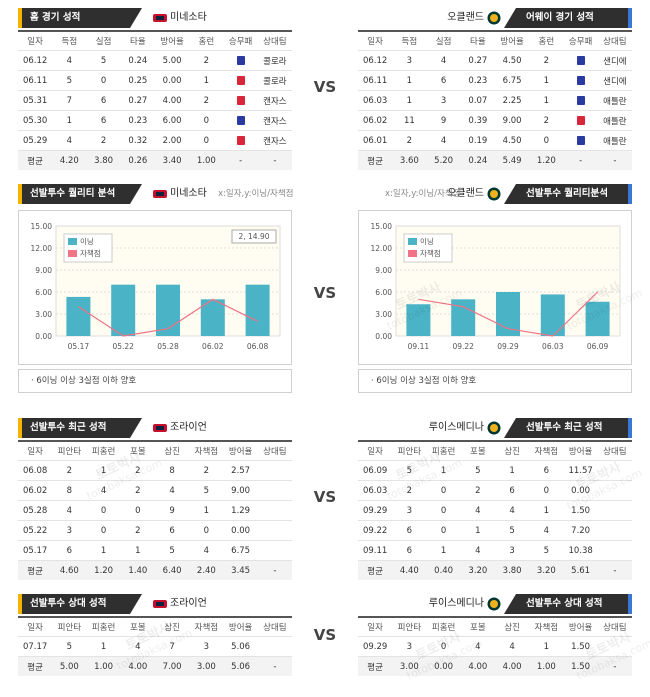 The width and height of the screenshot is (650, 697). Describe the element at coordinates (614, 666) in the screenshot. I see `table-cell: -` at that location.